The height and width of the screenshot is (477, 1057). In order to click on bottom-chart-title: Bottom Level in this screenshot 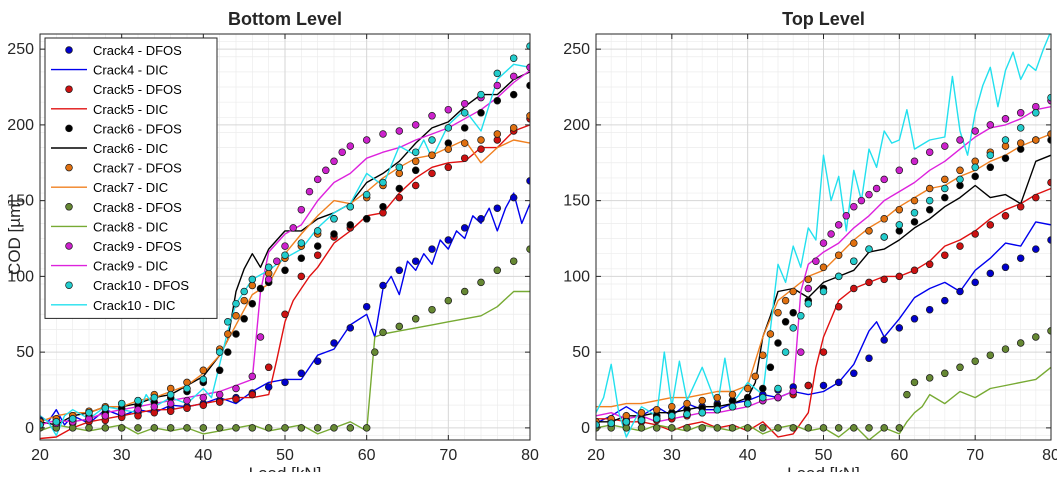, I will do `click(285, 19)`.